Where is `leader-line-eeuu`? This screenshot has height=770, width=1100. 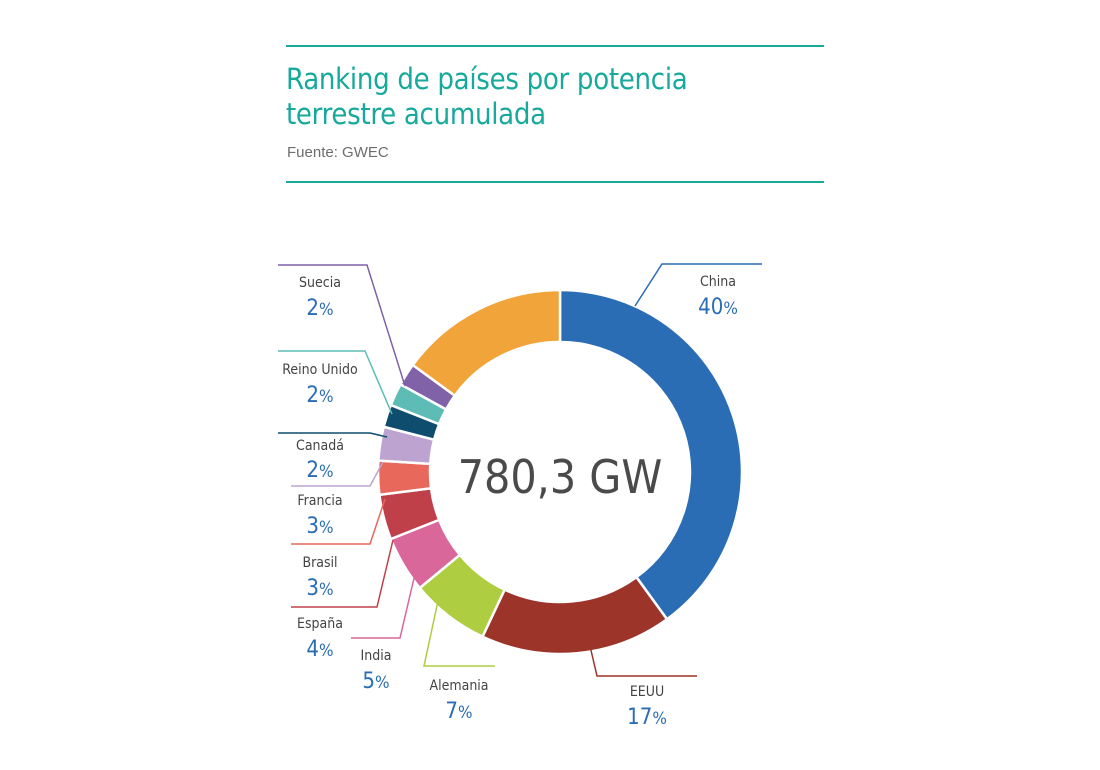
leader-line-eeuu is located at coordinates (643, 661).